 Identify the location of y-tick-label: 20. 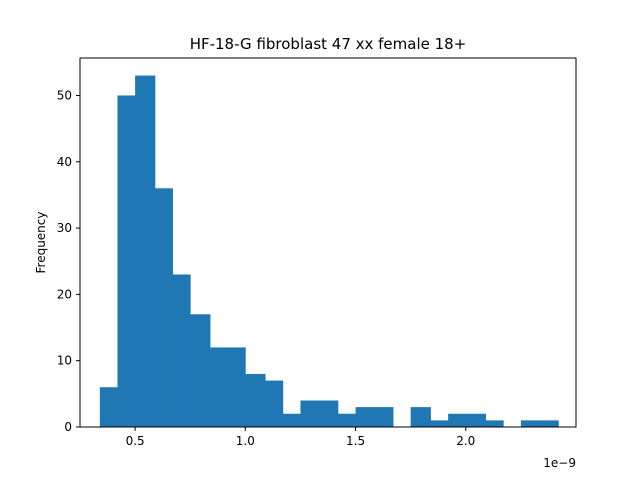
(64, 294).